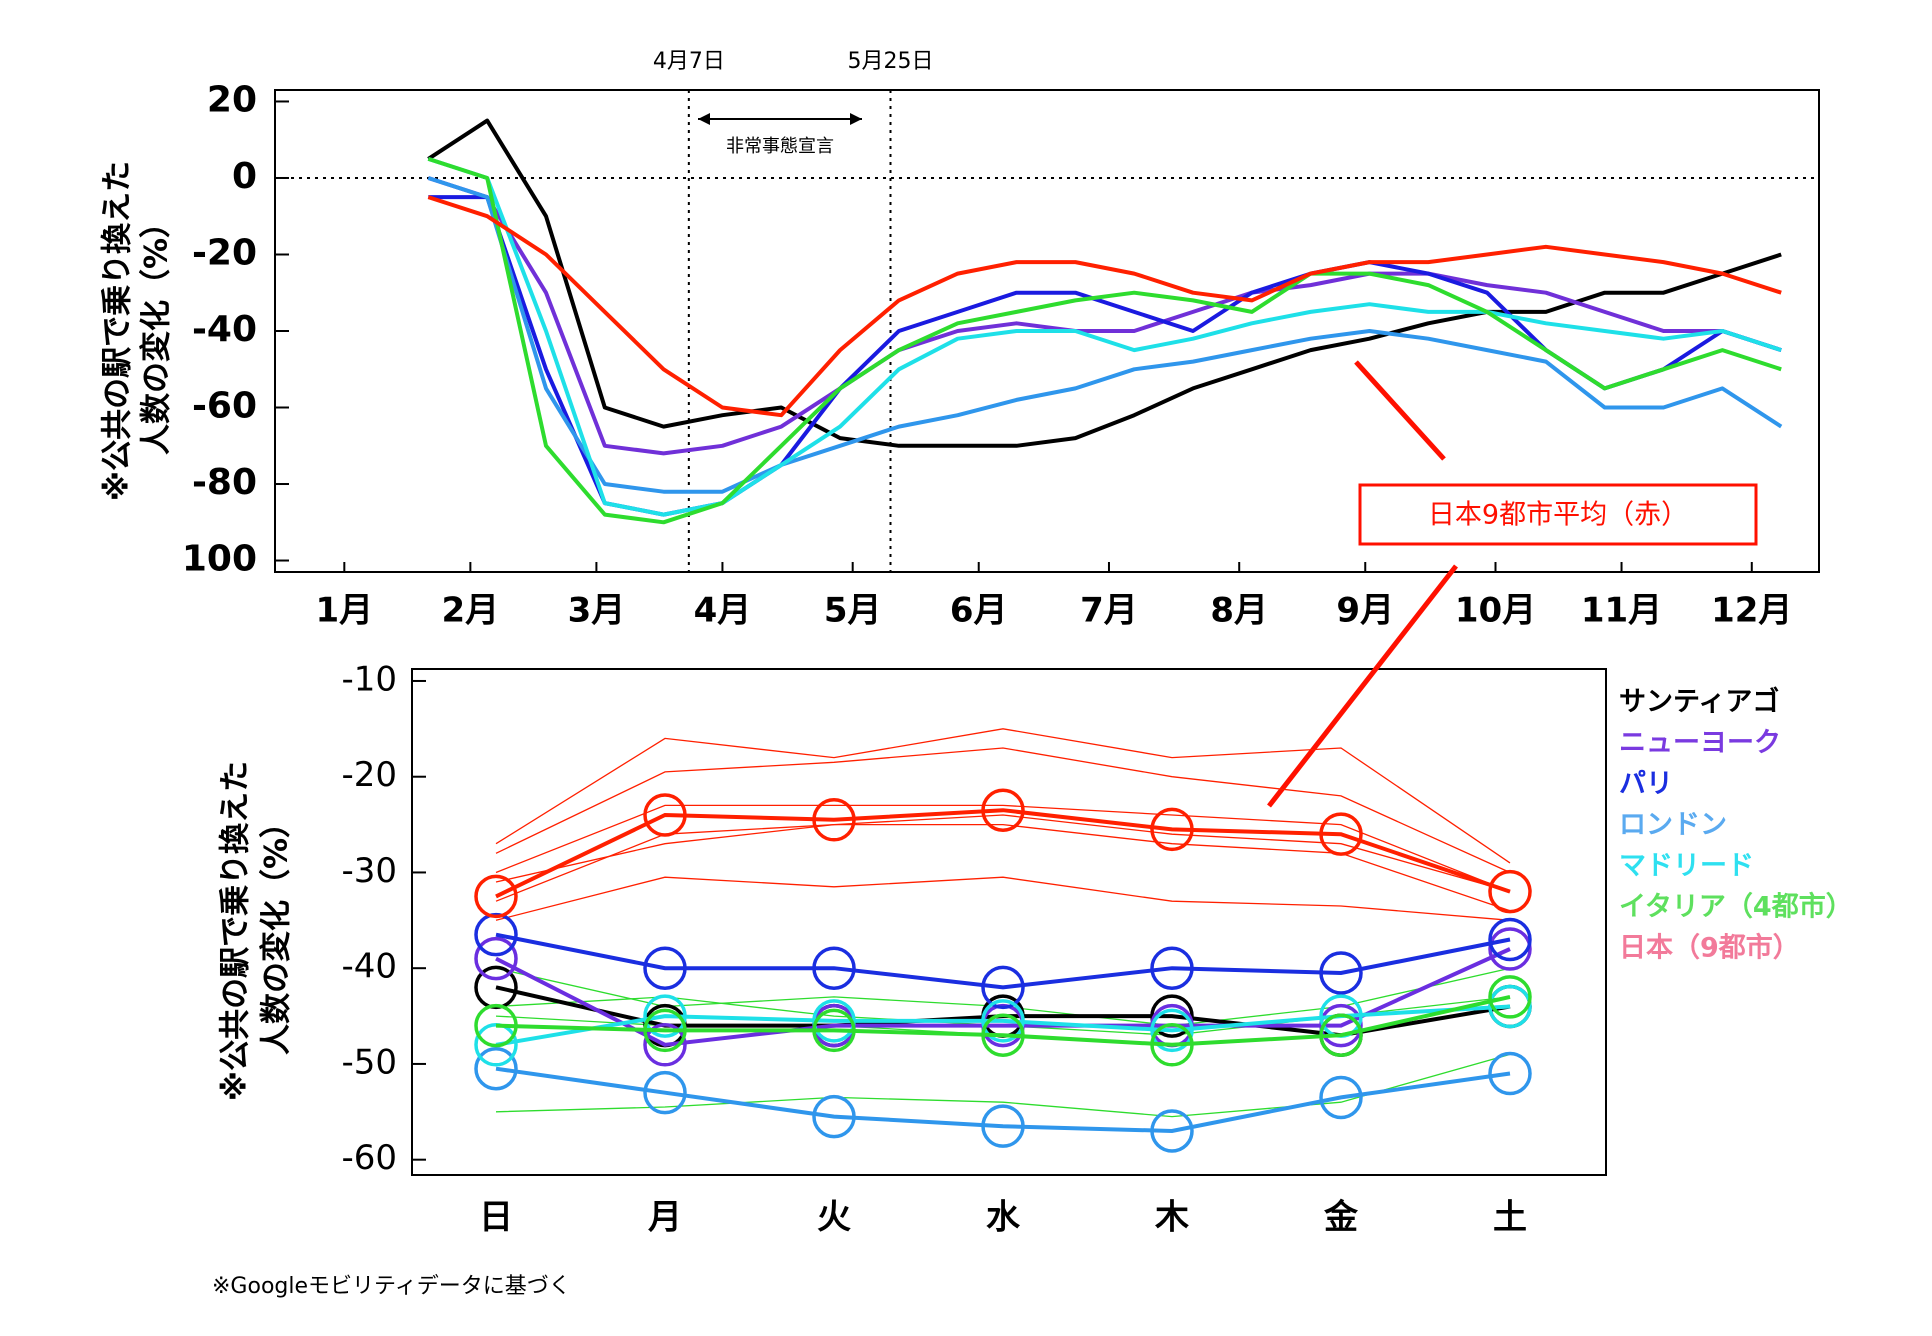 Image resolution: width=1932 pixels, height=1336 pixels. I want to click on x-tick-label: 5月, so click(853, 611).